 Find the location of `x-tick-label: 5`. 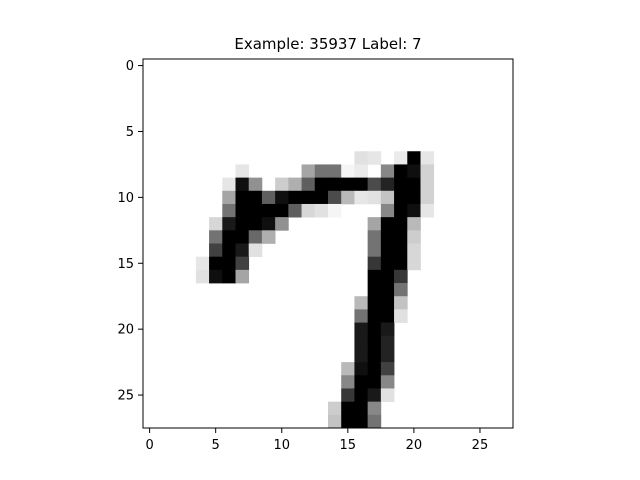

x-tick-label: 5 is located at coordinates (216, 445).